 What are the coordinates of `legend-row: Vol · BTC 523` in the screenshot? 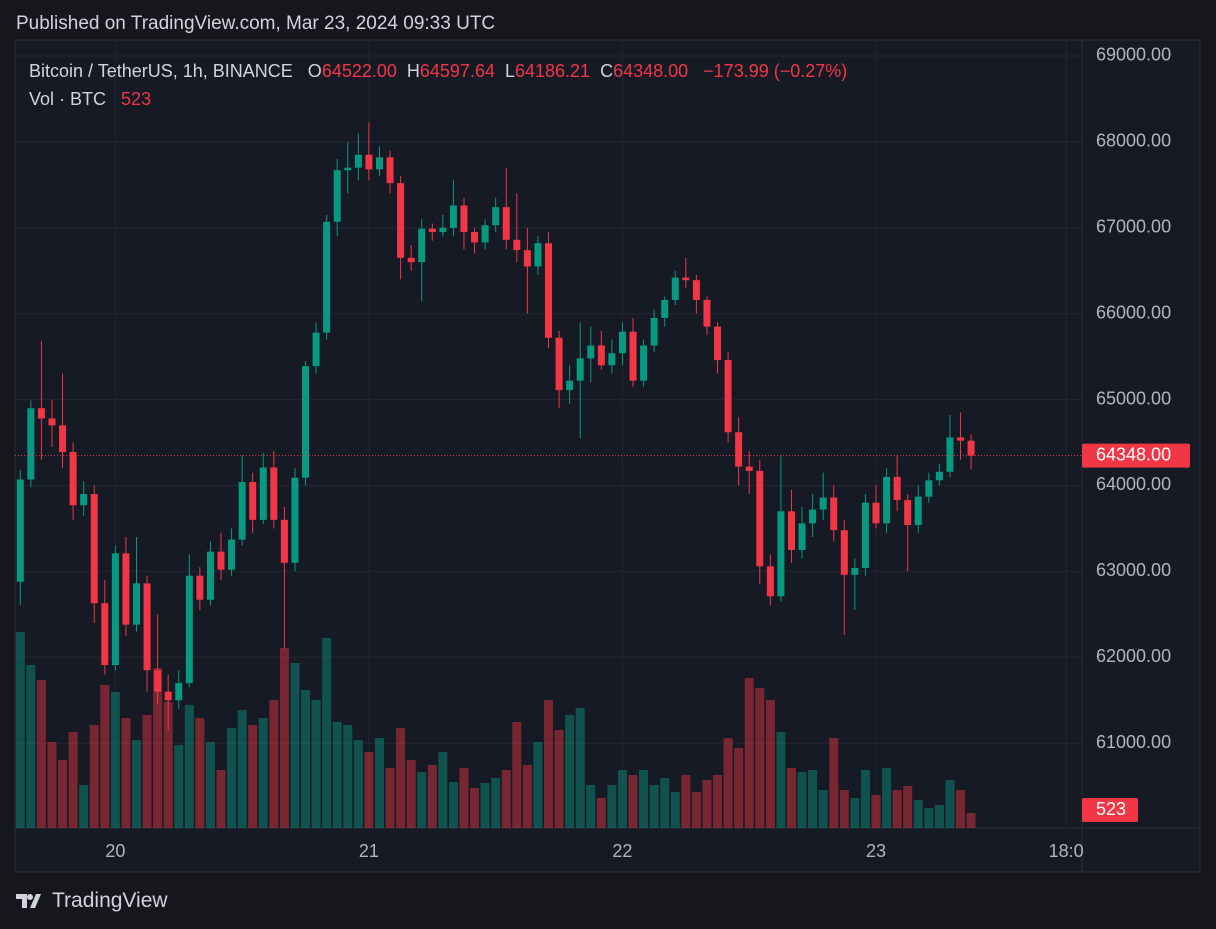 It's located at (438, 99).